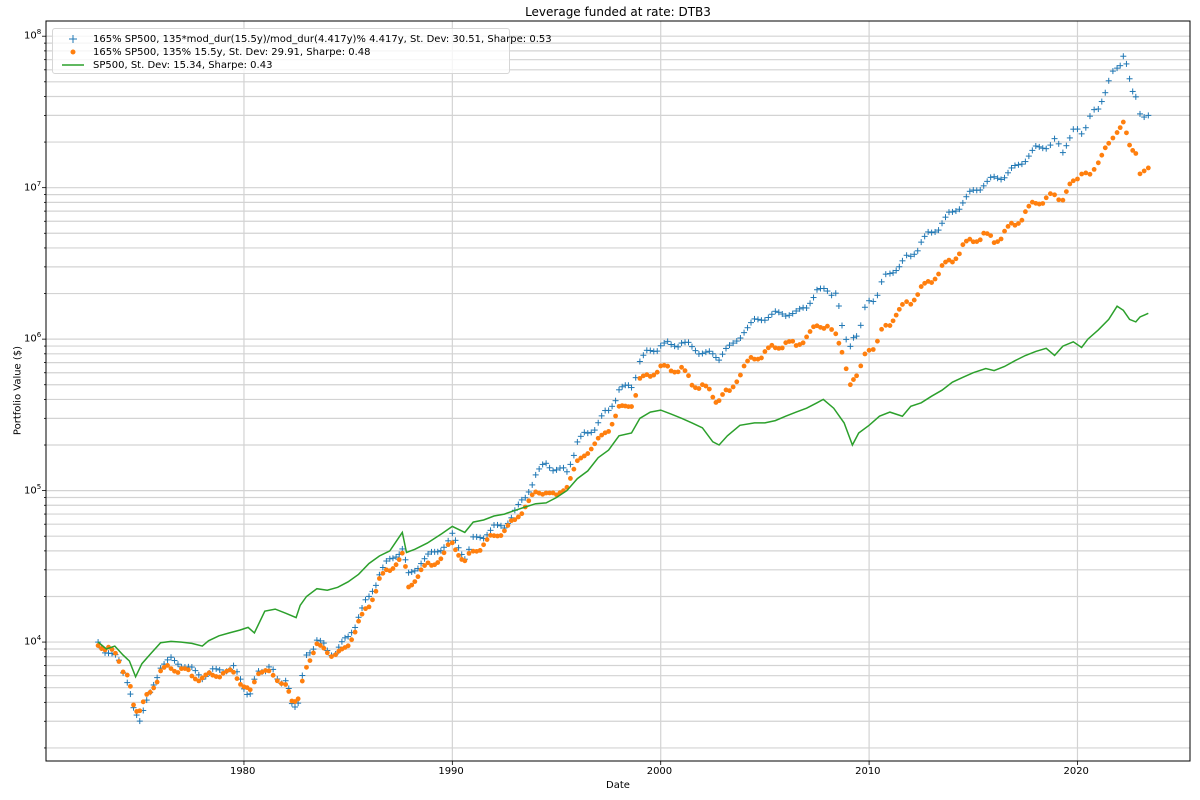  Describe the element at coordinates (618, 785) in the screenshot. I see `x-axis-label: Date` at that location.